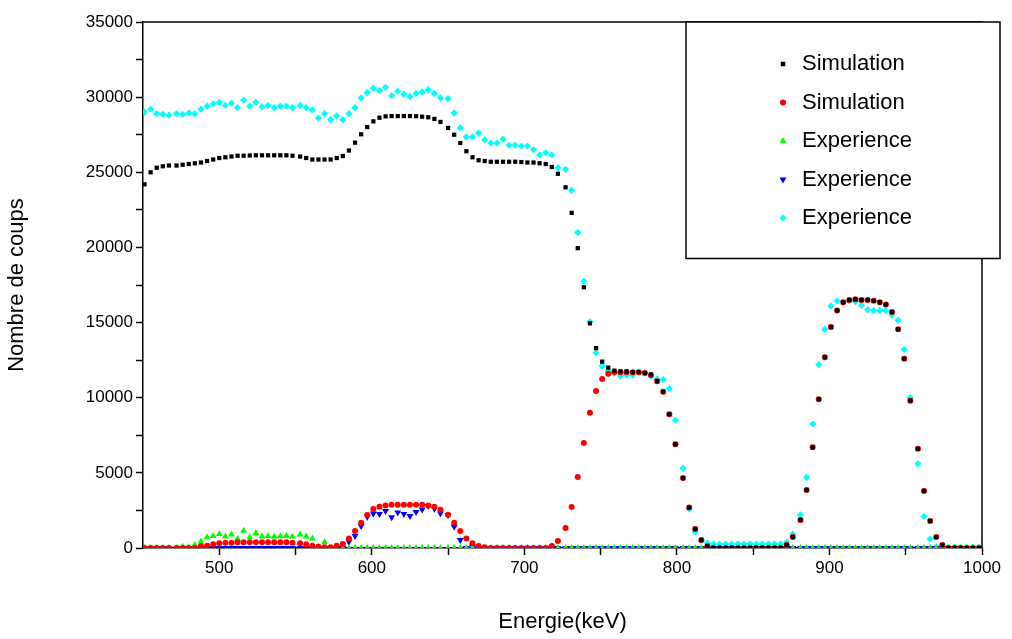 The width and height of the screenshot is (1012, 639). I want to click on x-tick-label: 1000, so click(982, 567).